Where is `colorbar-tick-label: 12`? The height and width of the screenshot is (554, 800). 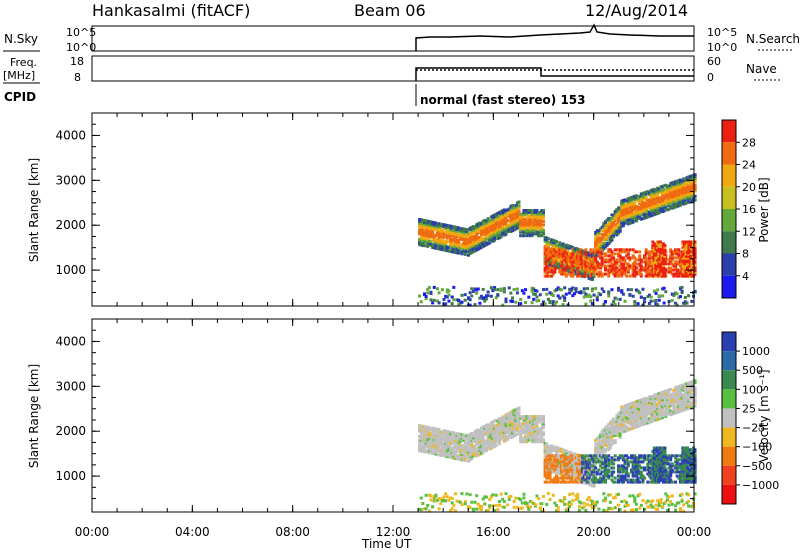 colorbar-tick-label: 12 is located at coordinates (749, 231).